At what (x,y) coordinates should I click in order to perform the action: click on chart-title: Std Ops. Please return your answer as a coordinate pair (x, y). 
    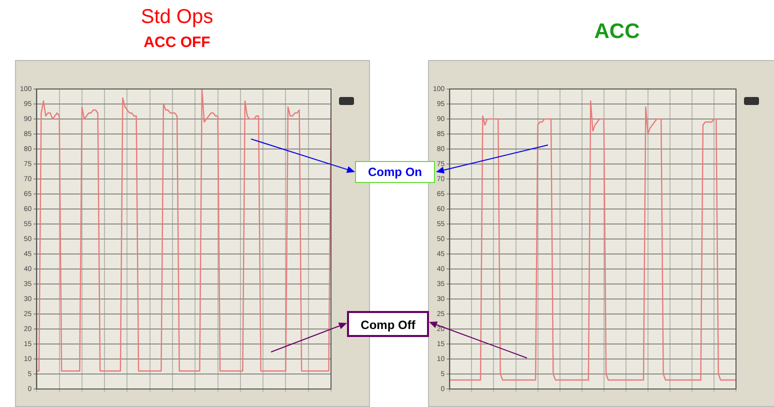
    Looking at the image, I should click on (177, 17).